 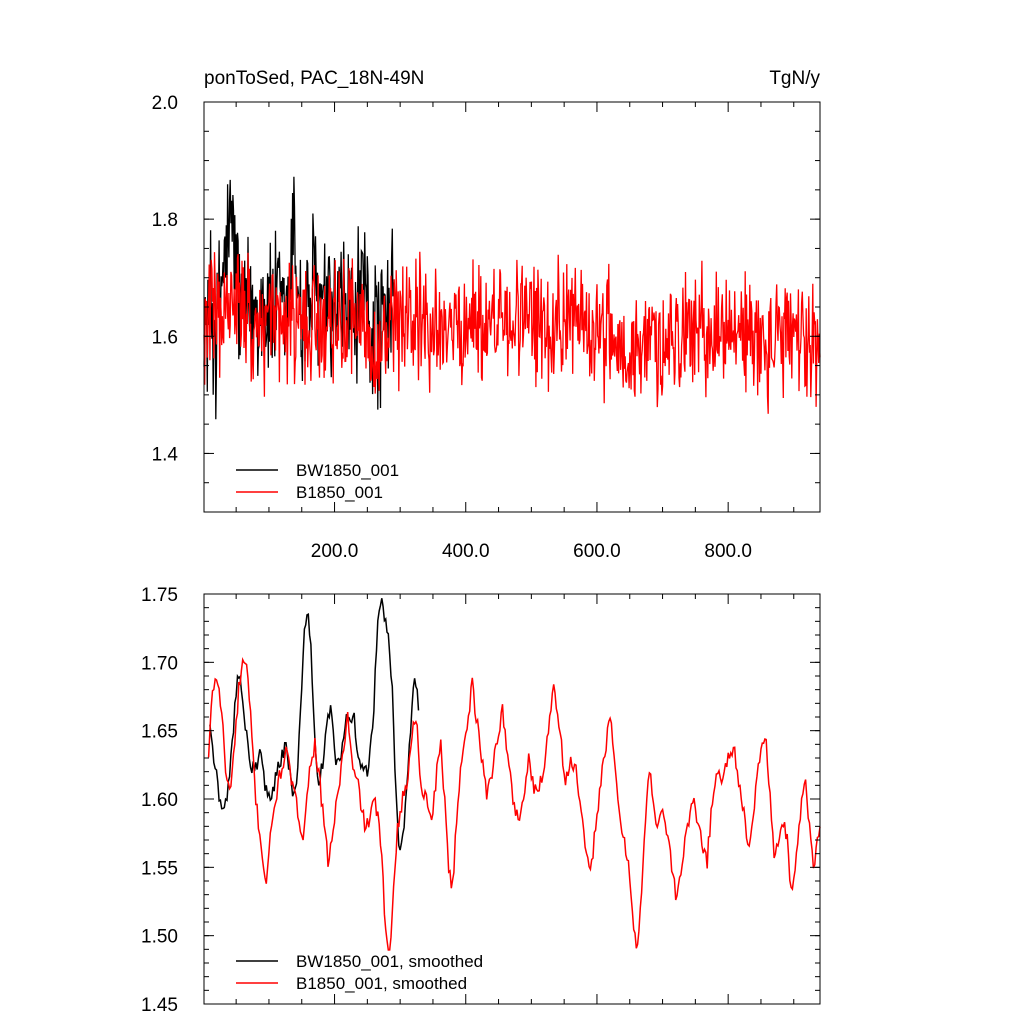 I want to click on units-label: TgN/y, so click(x=794, y=78).